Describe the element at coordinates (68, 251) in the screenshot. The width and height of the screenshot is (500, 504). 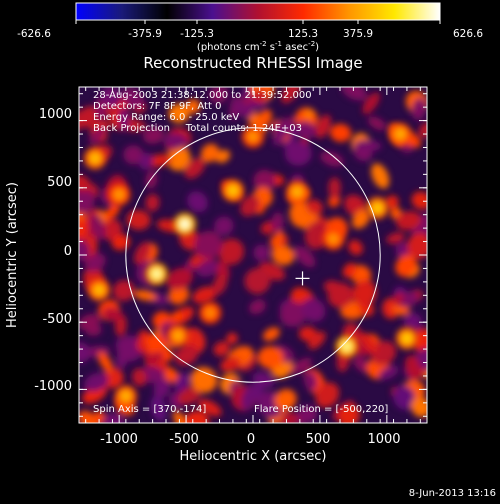
I see `y-tick-label: 0` at that location.